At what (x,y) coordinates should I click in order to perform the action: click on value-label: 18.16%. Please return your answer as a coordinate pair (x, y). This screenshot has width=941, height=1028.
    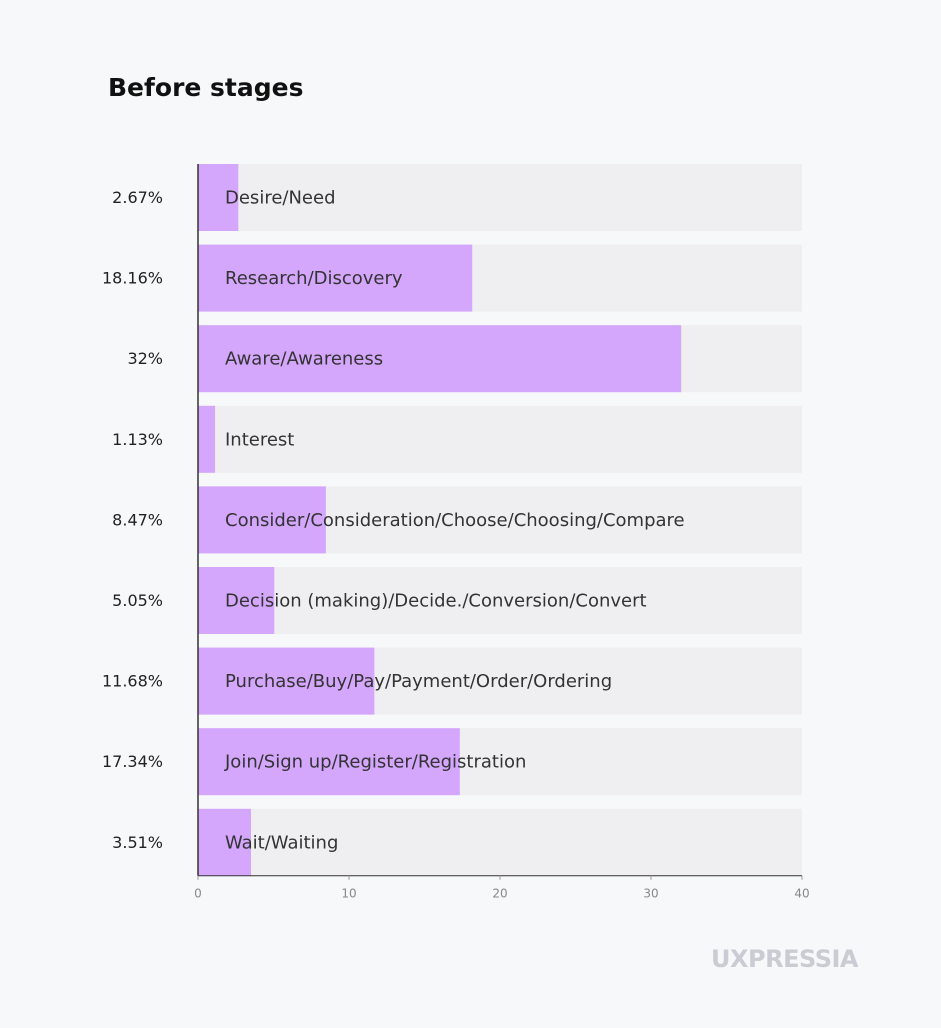
    Looking at the image, I should click on (132, 278).